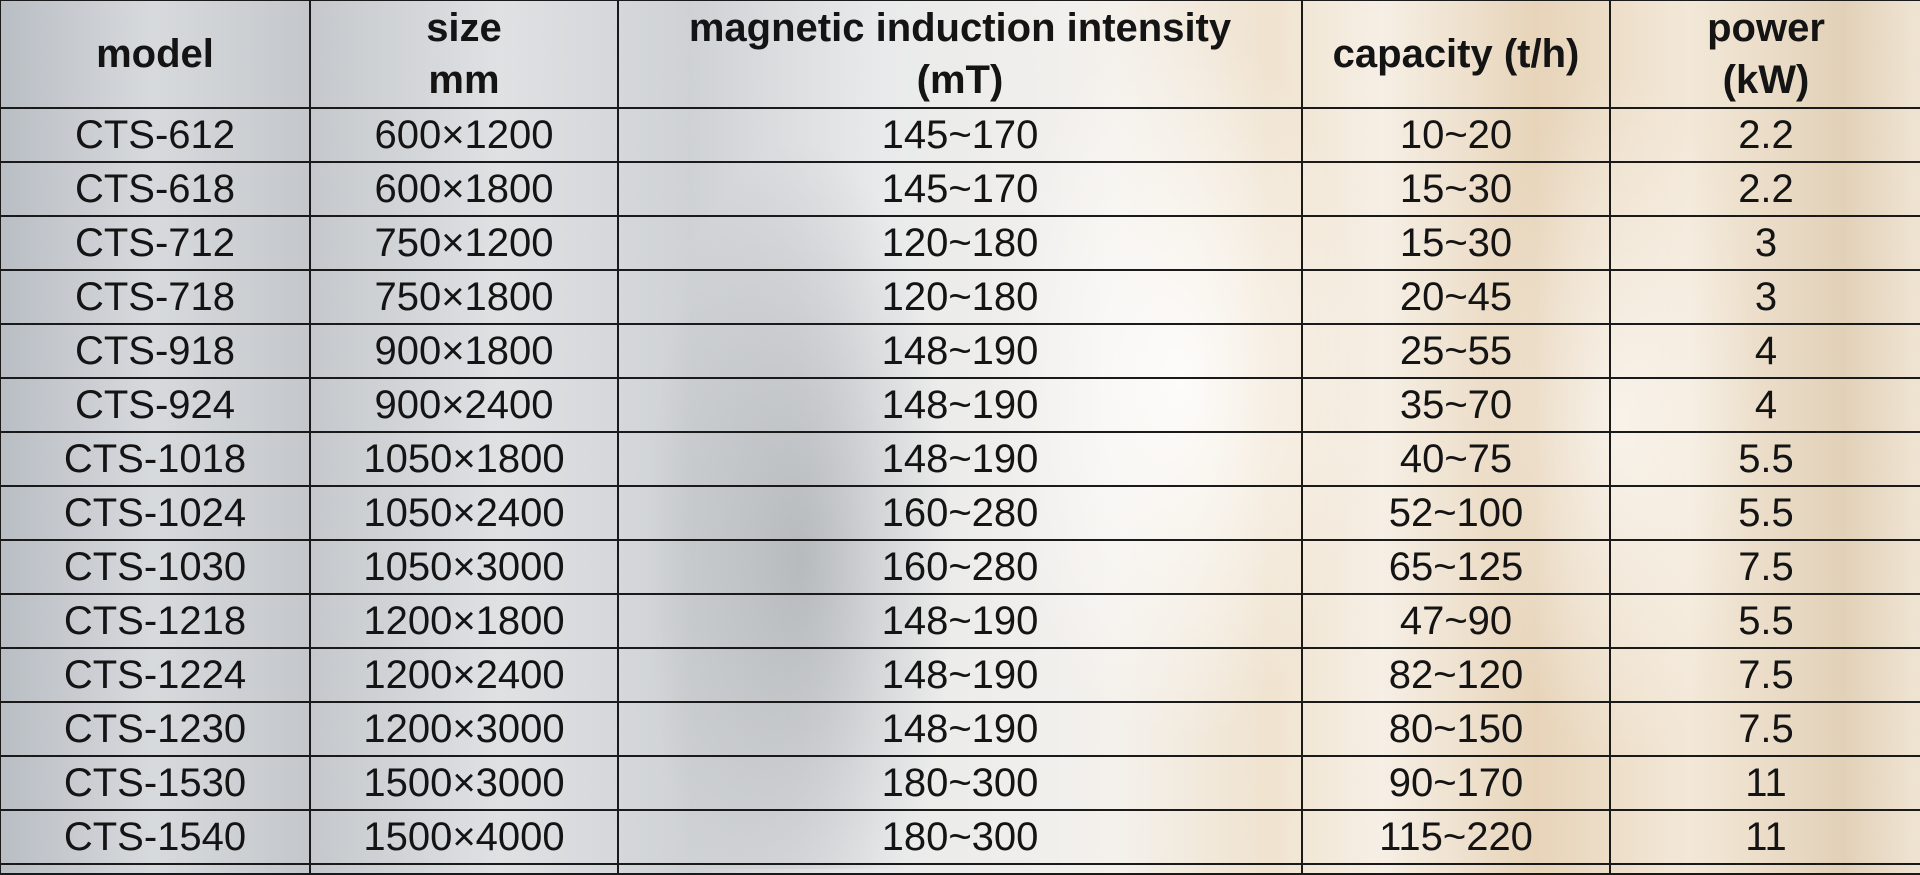 The image size is (1920, 875). Describe the element at coordinates (155, 729) in the screenshot. I see `cell-model: CTS-1230` at that location.